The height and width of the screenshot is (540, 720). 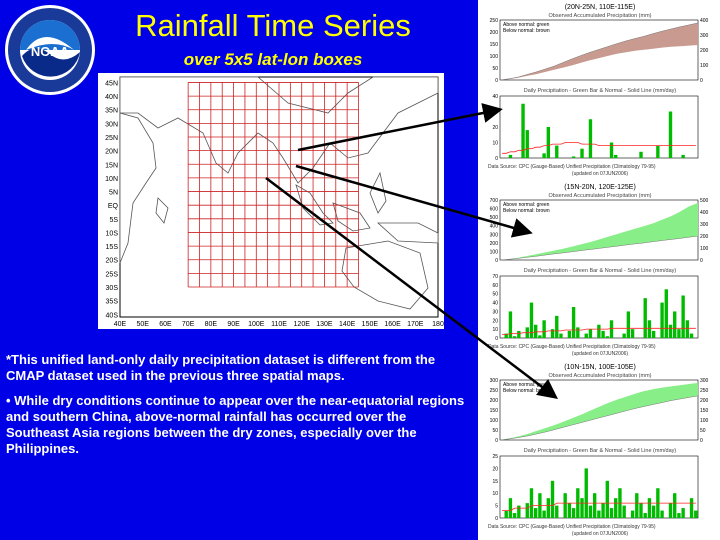 What do you see at coordinates (494, 45) in the screenshot?
I see `accum-ytick-left: 150` at bounding box center [494, 45].